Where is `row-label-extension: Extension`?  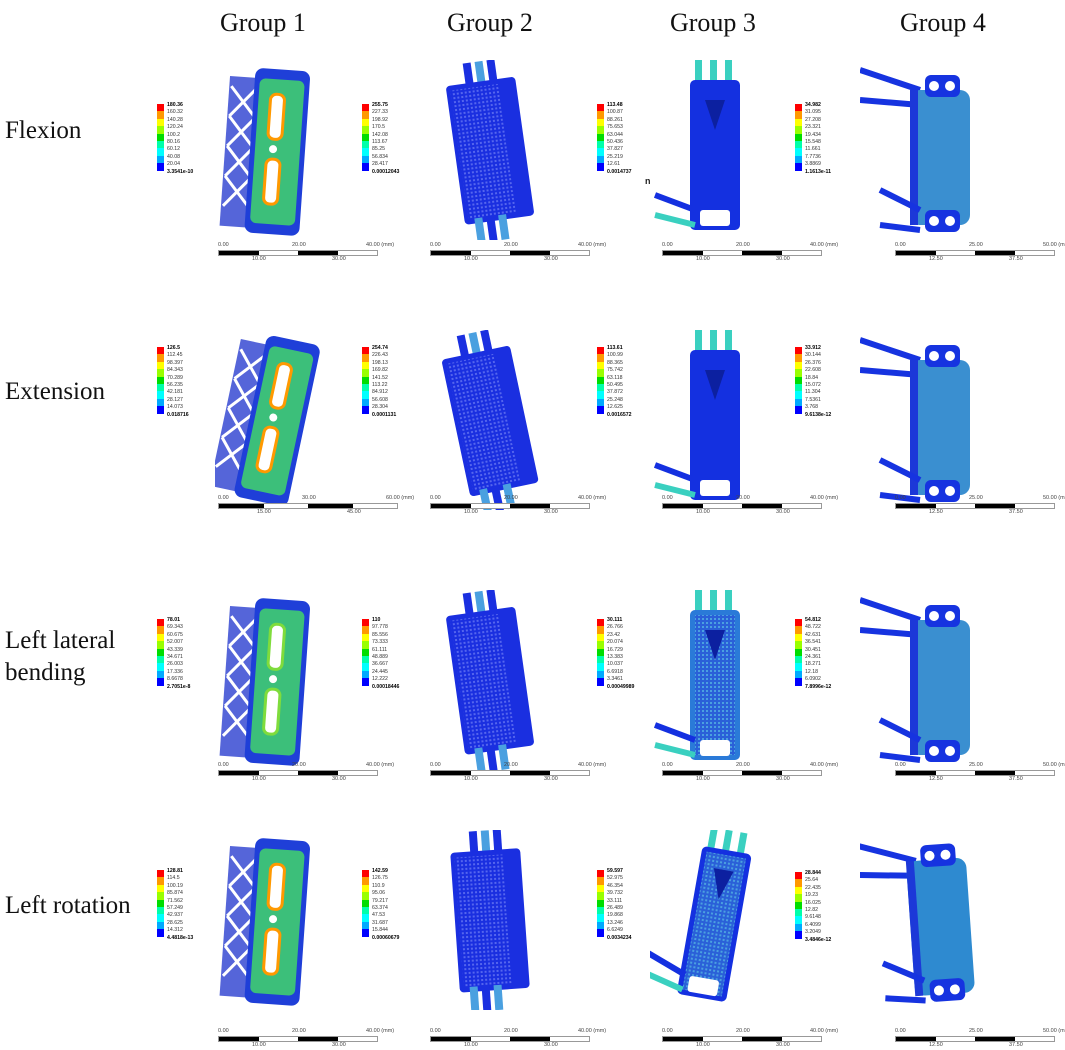 row-label-extension: Extension is located at coordinates (55, 391).